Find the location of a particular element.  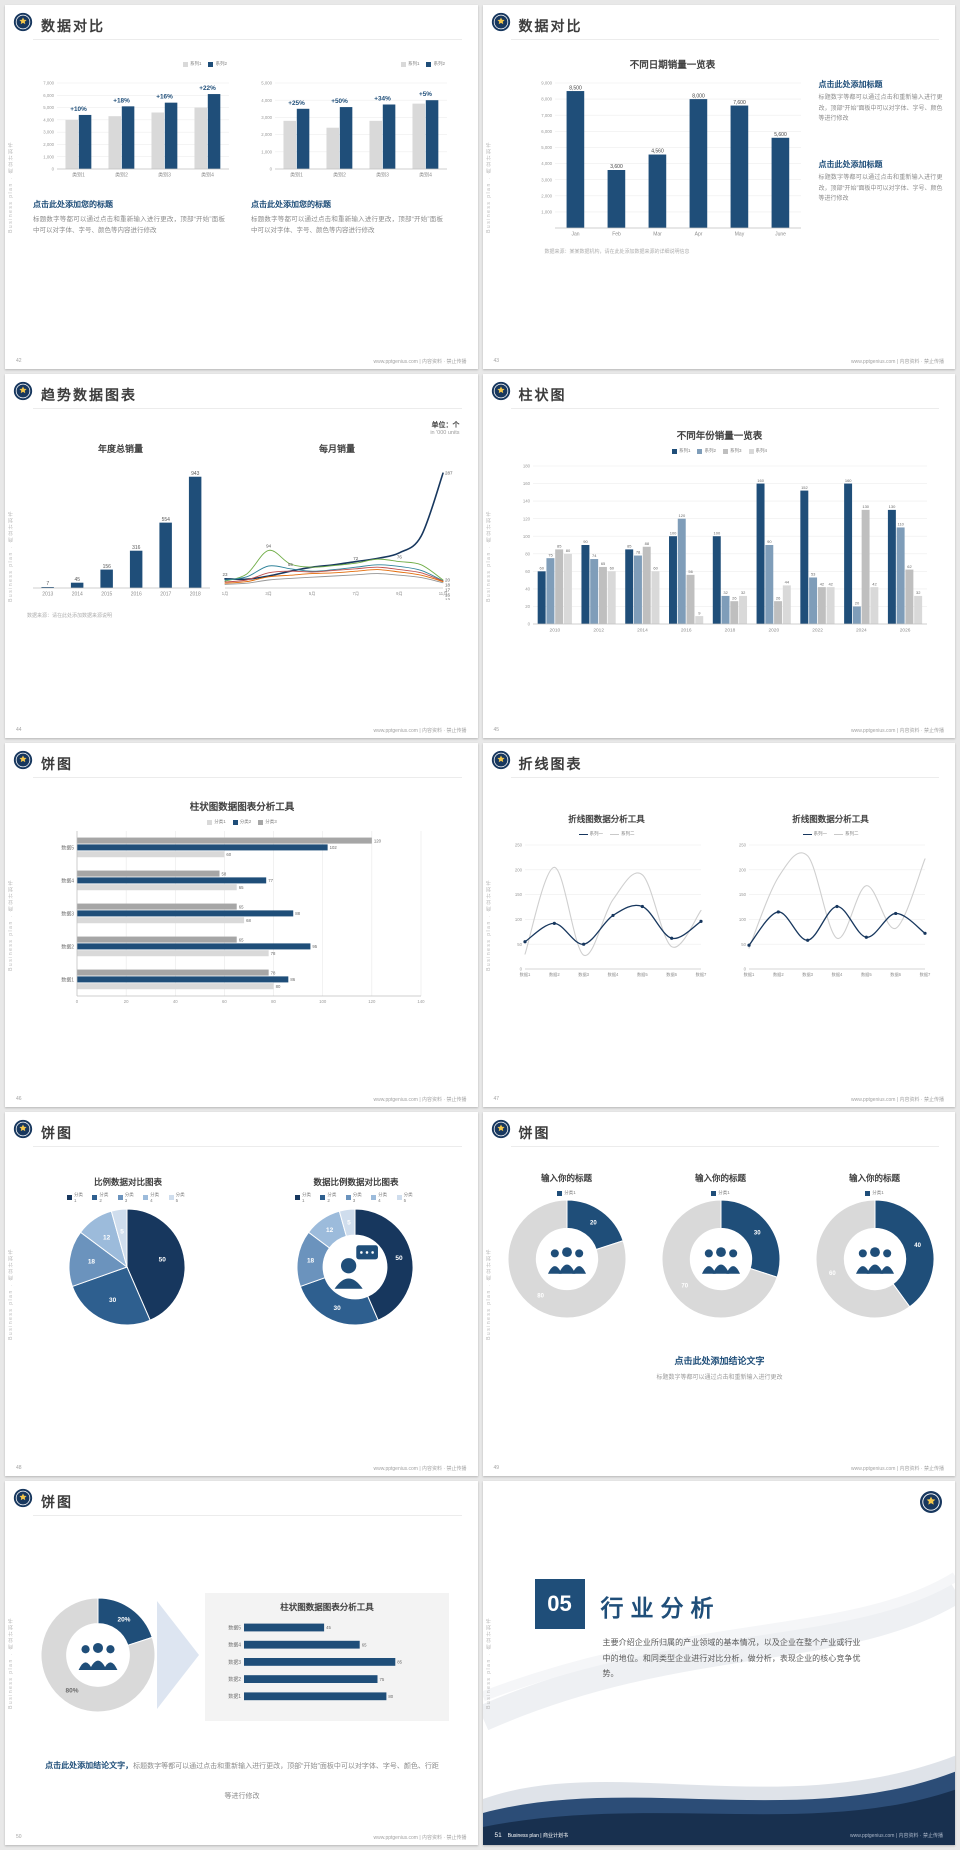

background-curves is located at coordinates (718, 1651).